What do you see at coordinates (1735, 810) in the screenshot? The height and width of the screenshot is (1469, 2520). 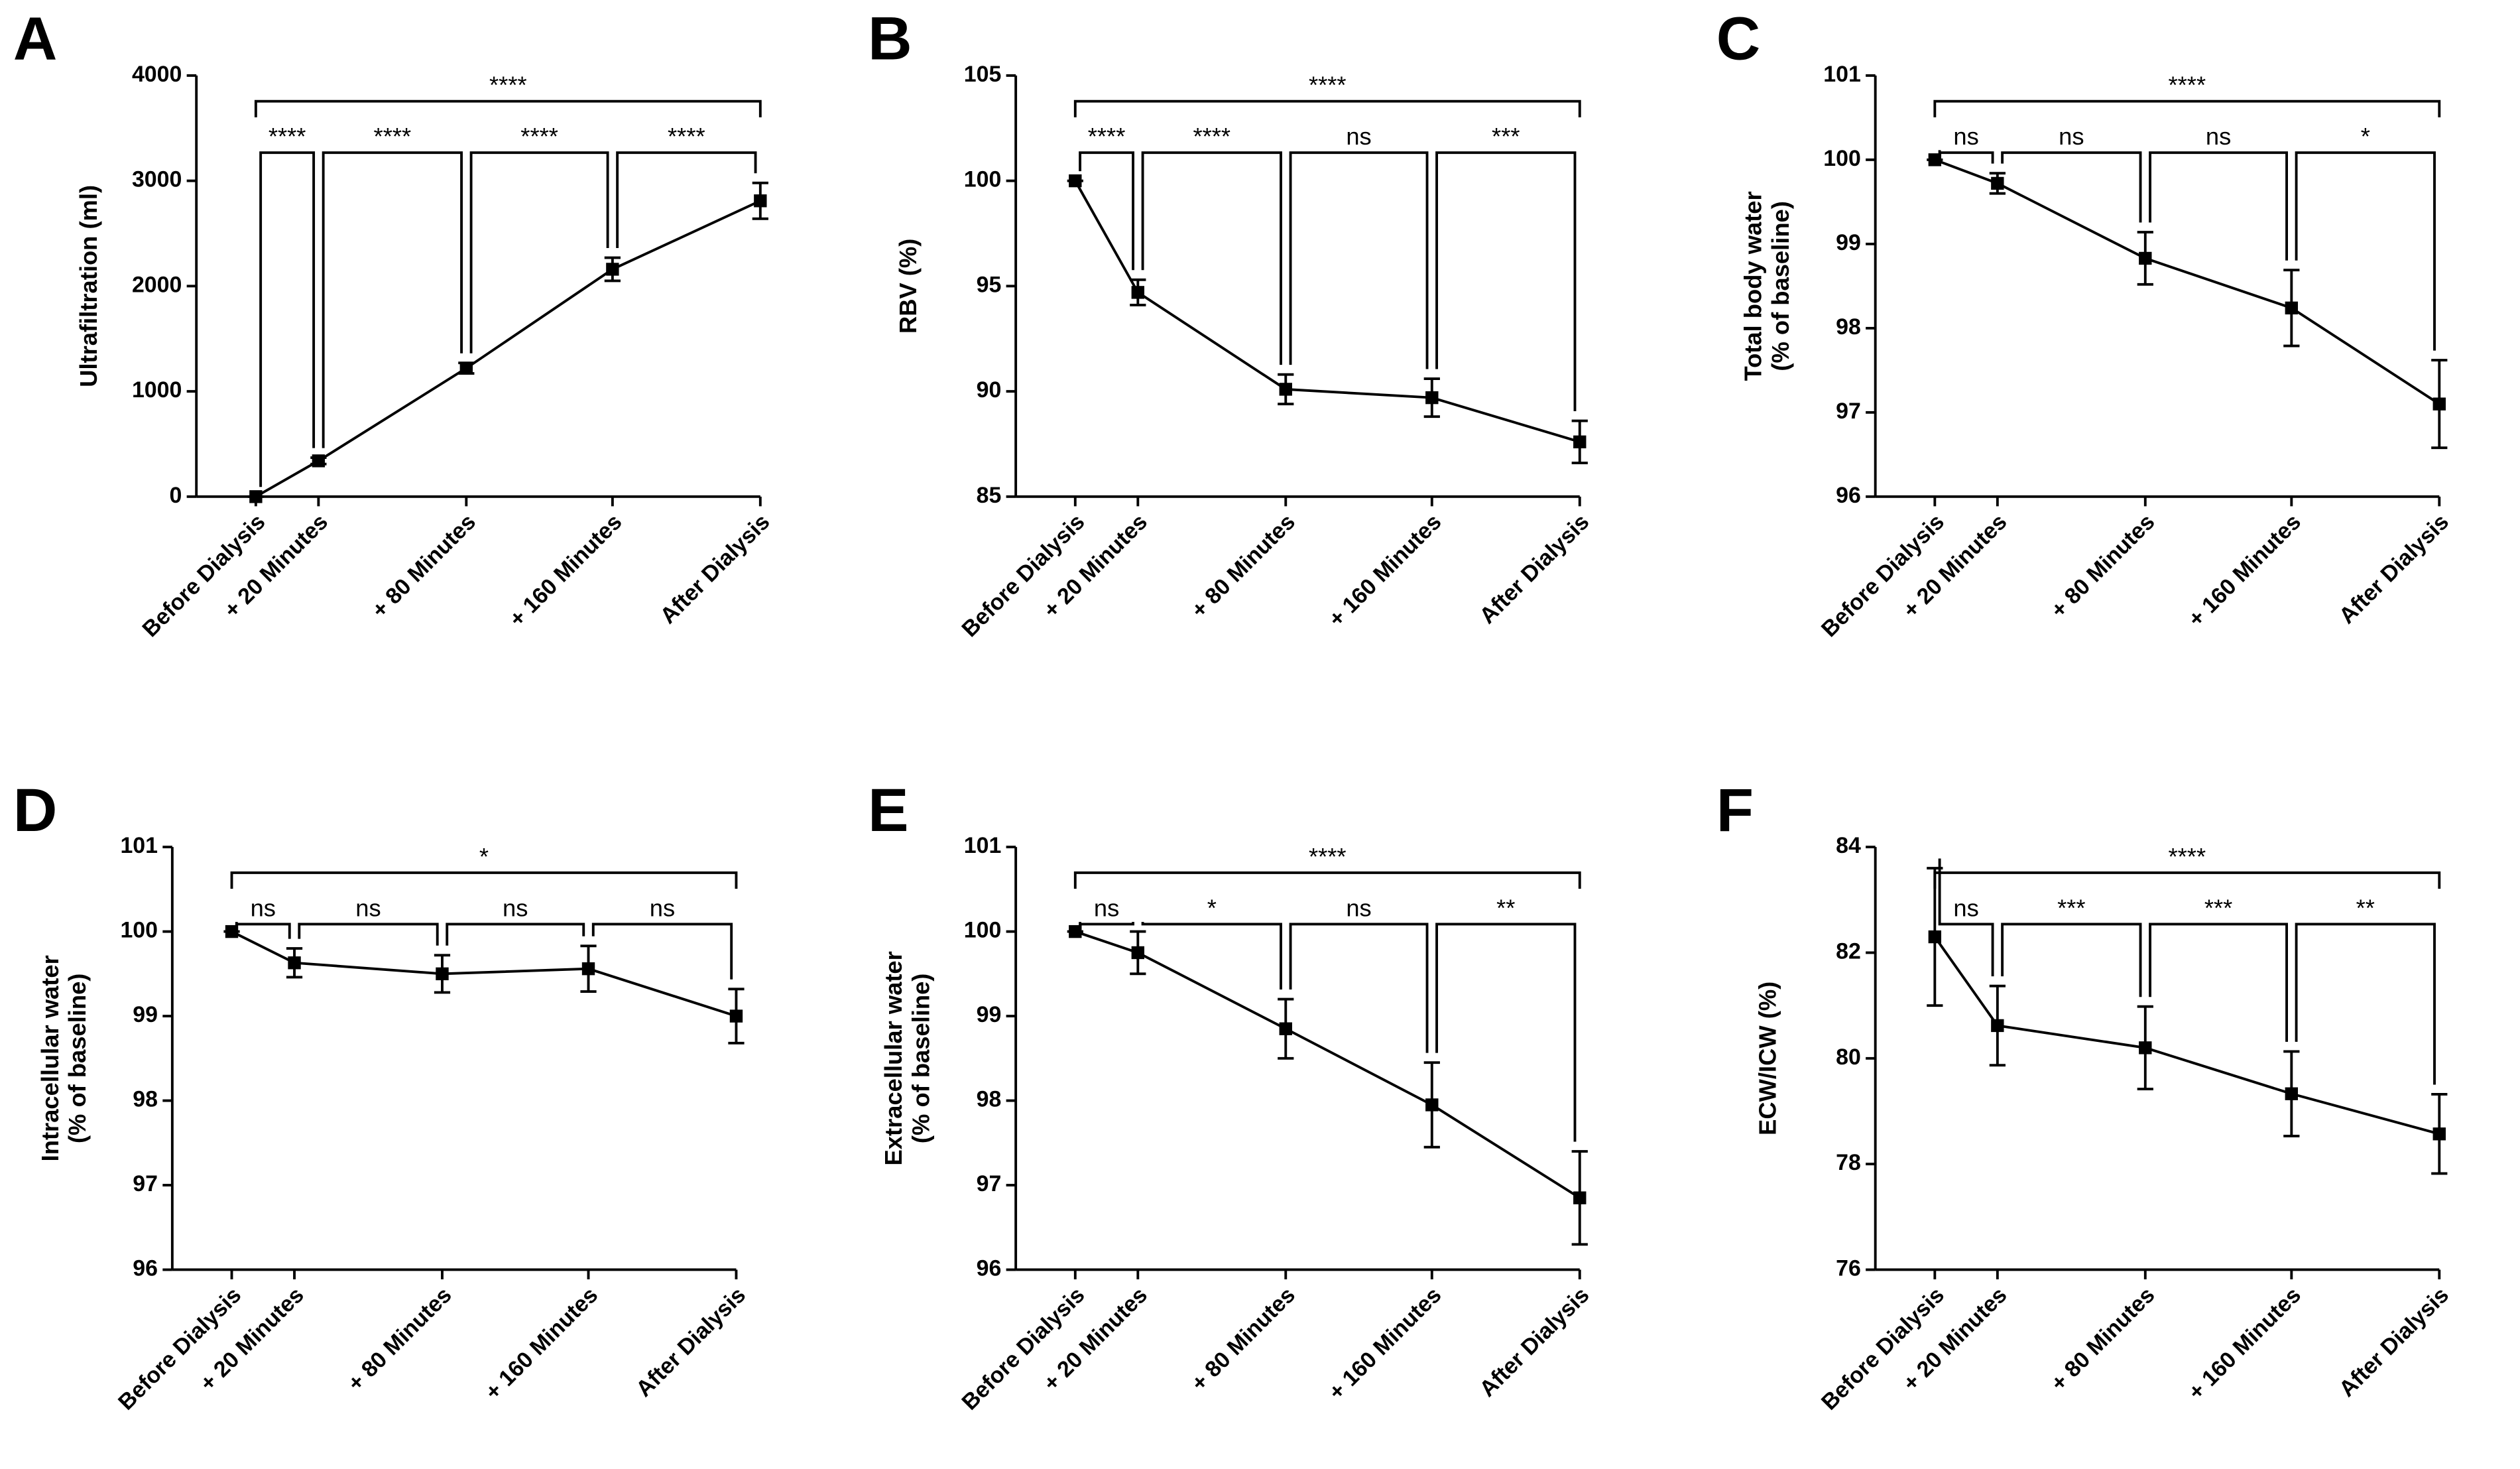 I see `panel-letter: F` at bounding box center [1735, 810].